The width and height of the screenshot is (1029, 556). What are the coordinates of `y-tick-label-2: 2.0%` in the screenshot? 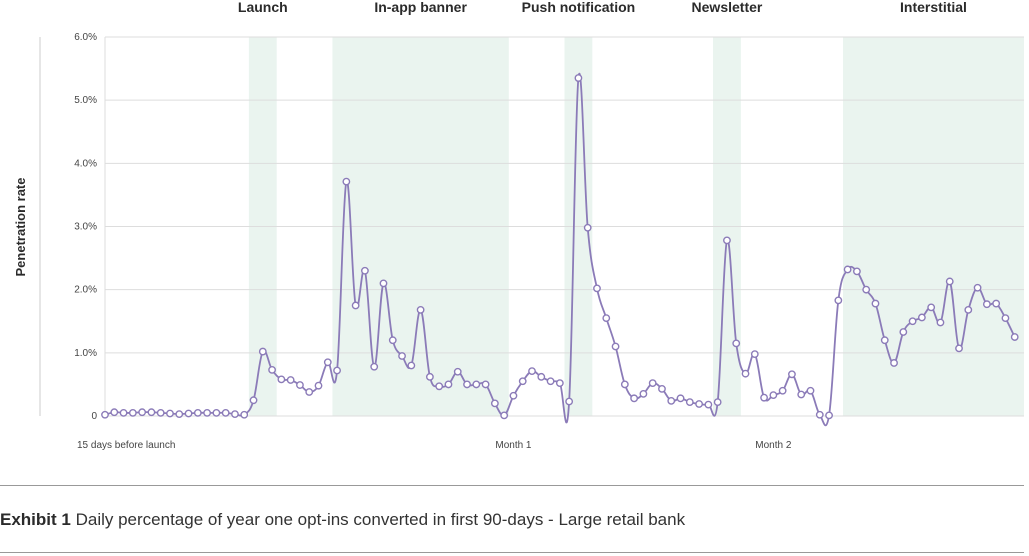 It's located at (85, 290).